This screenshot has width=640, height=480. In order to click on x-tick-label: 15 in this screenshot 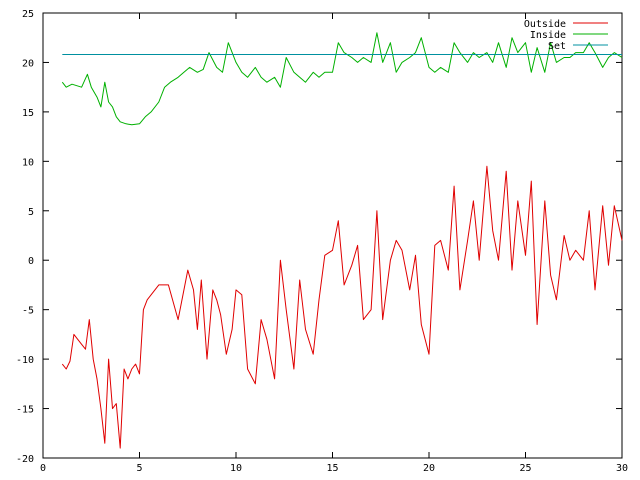, I will do `click(332, 468)`.